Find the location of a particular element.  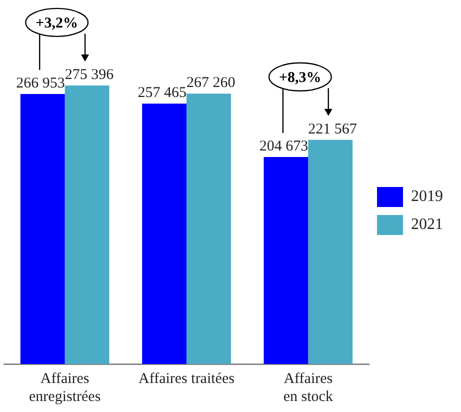

data-label: 257 465 is located at coordinates (162, 93).